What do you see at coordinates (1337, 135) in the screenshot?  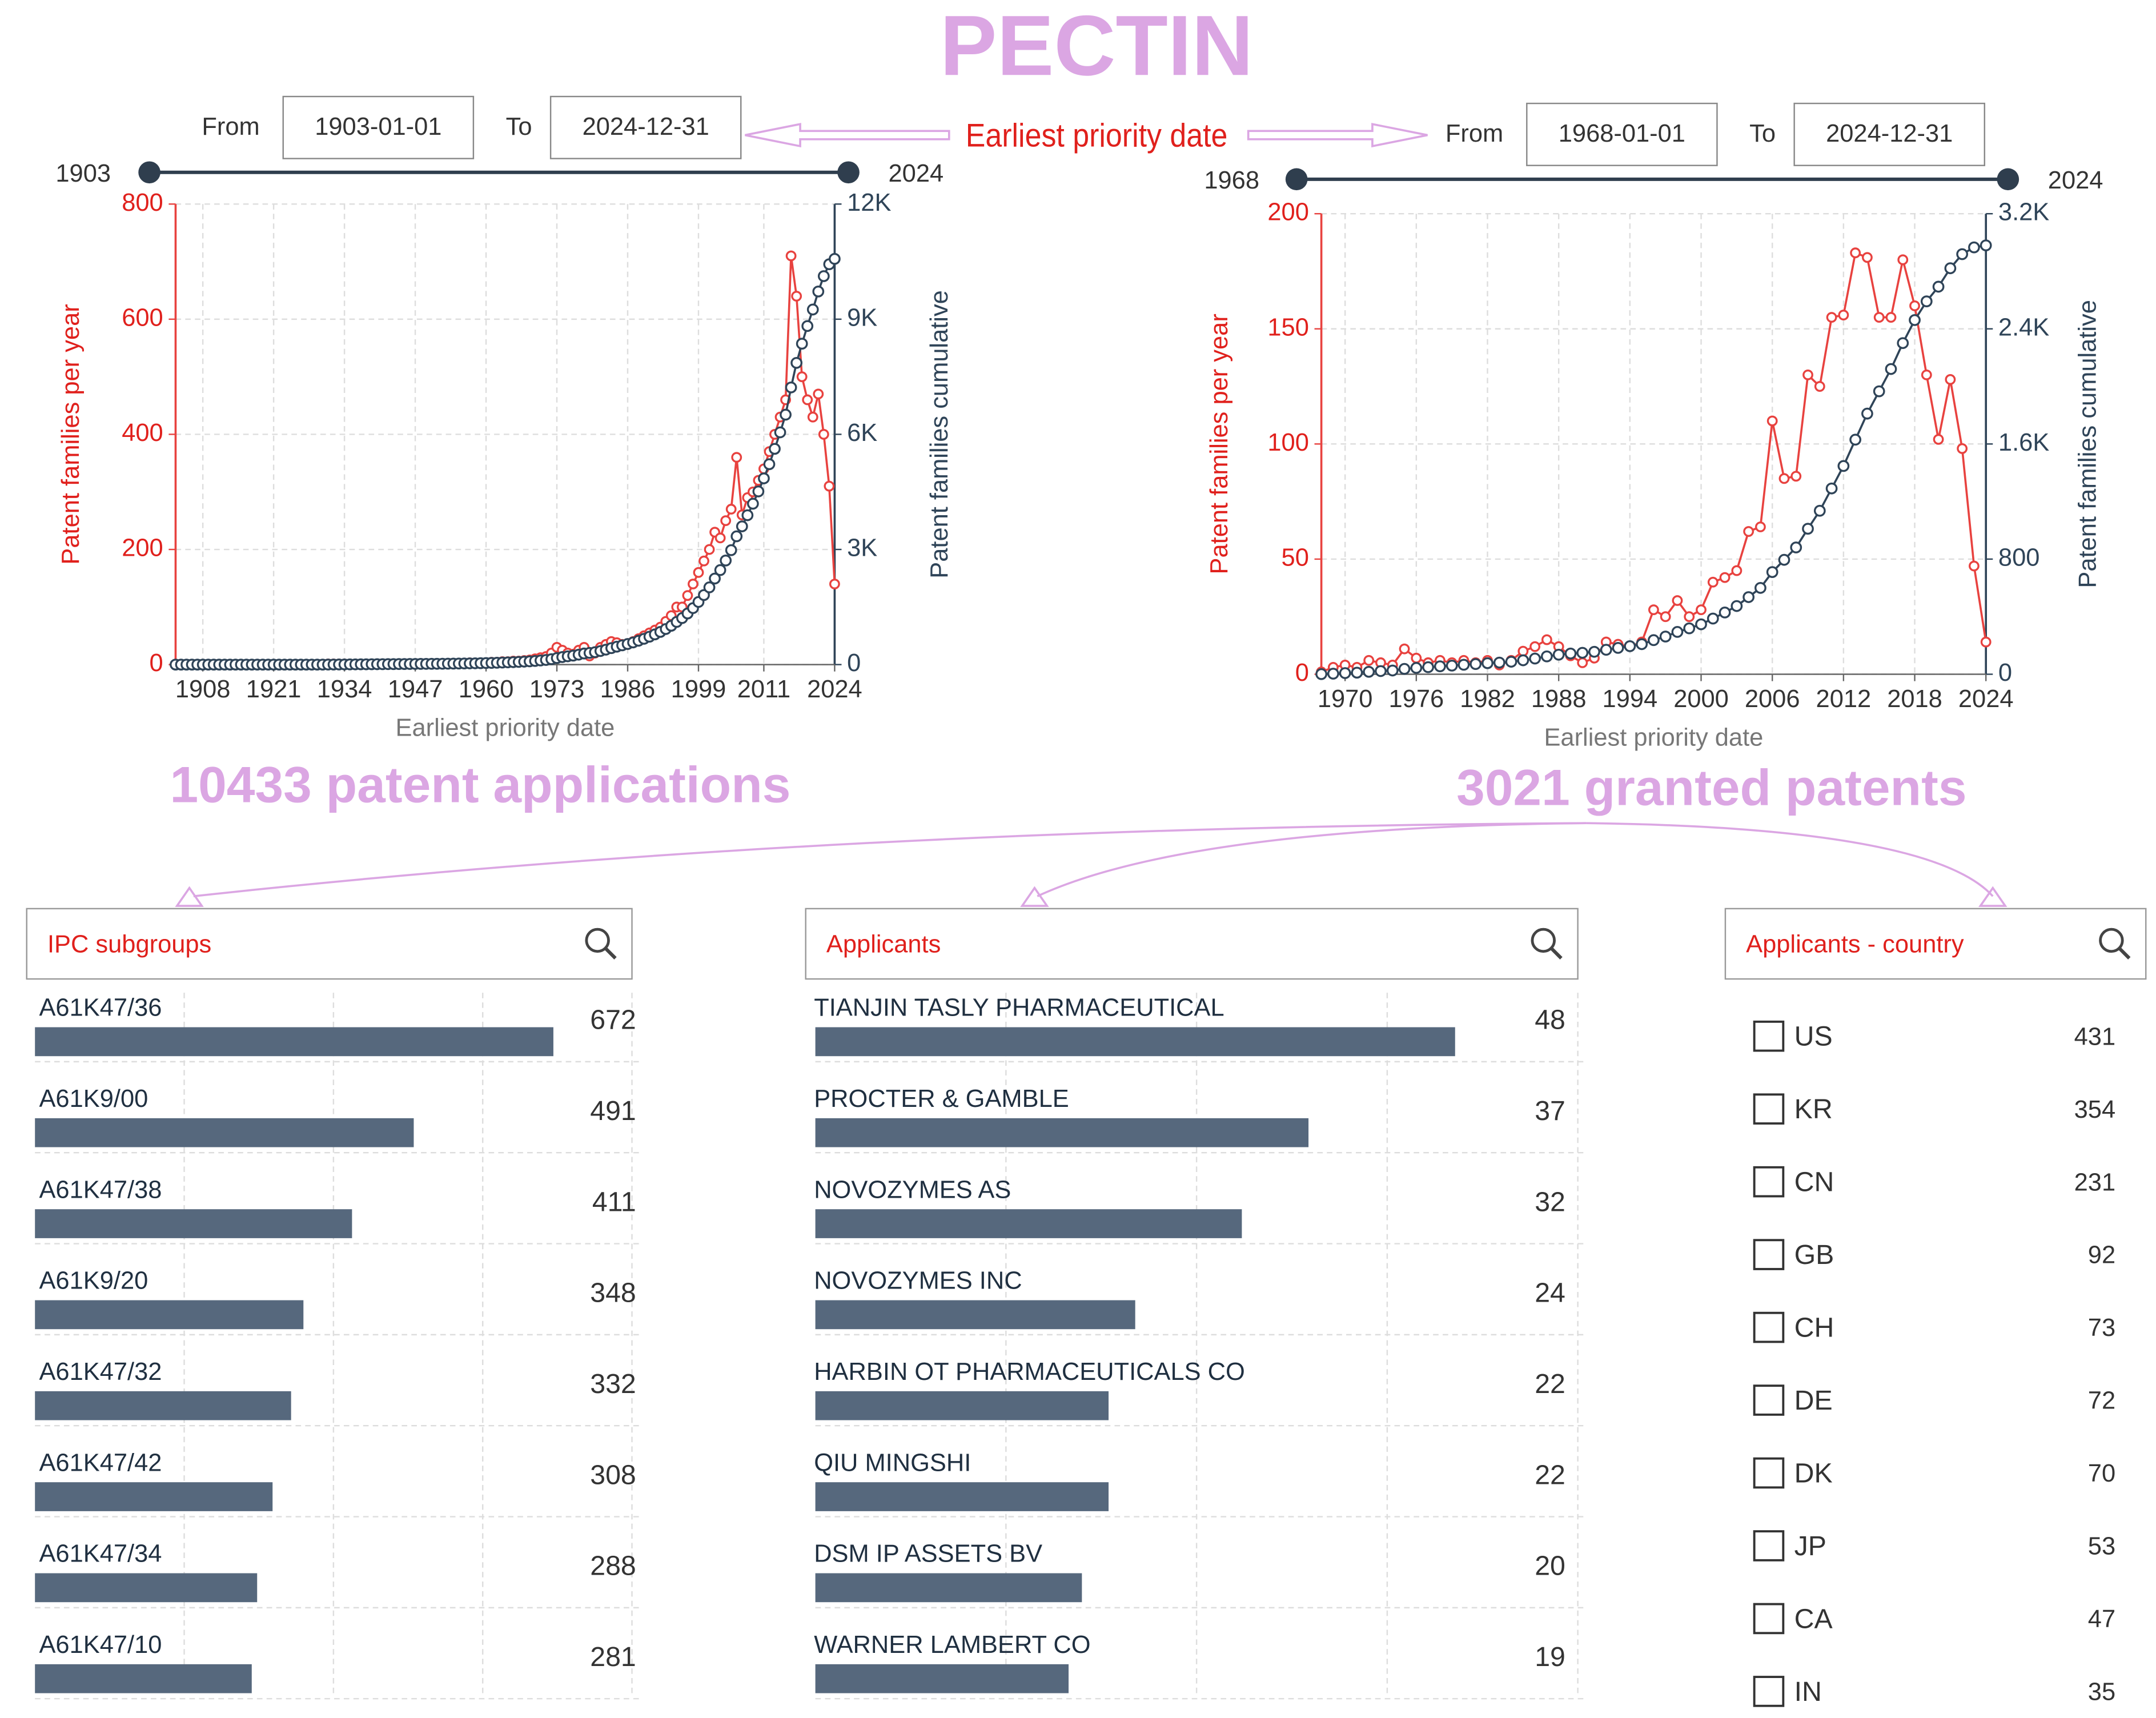 I see `arrow-right` at bounding box center [1337, 135].